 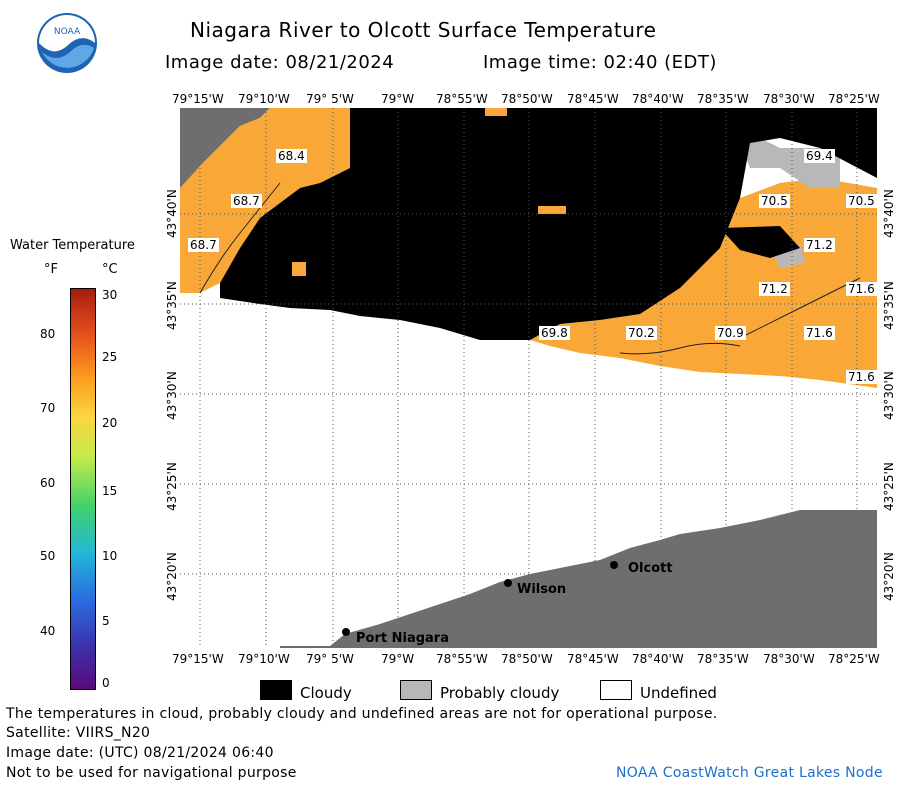 I want to click on c-tick: 15, so click(x=110, y=491).